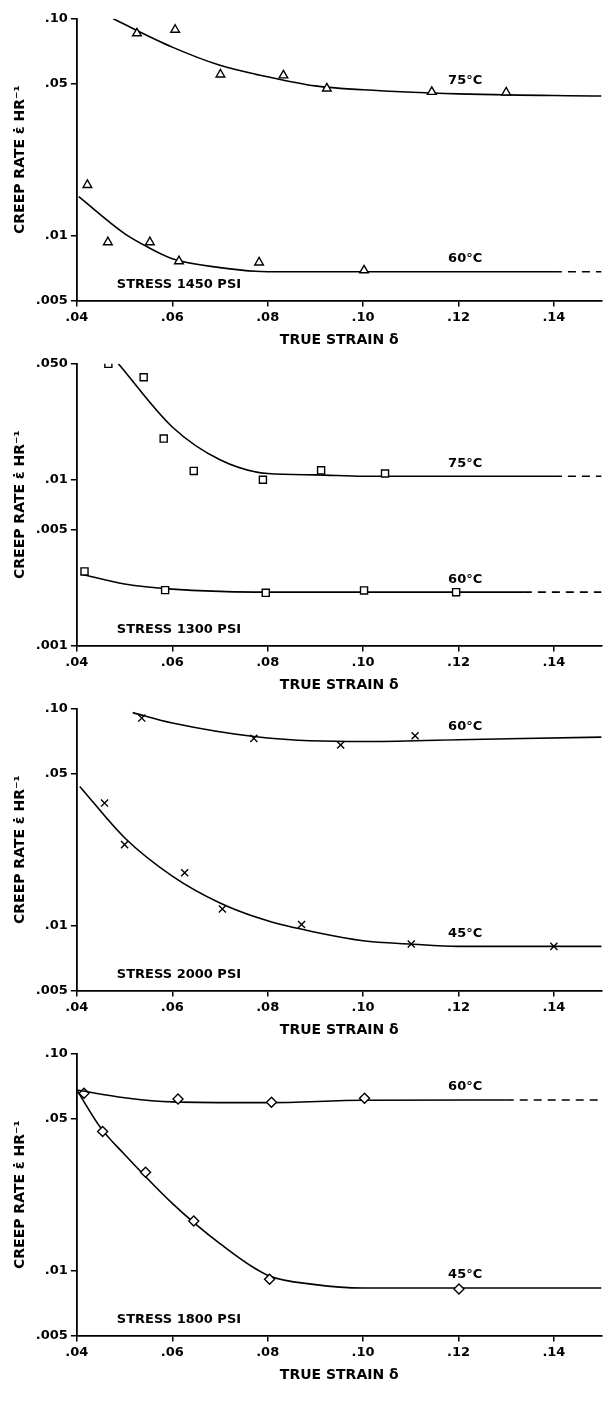 This screenshot has width=616, height=1410. Describe the element at coordinates (51, 644) in the screenshot. I see `y-tick-label: .001` at that location.